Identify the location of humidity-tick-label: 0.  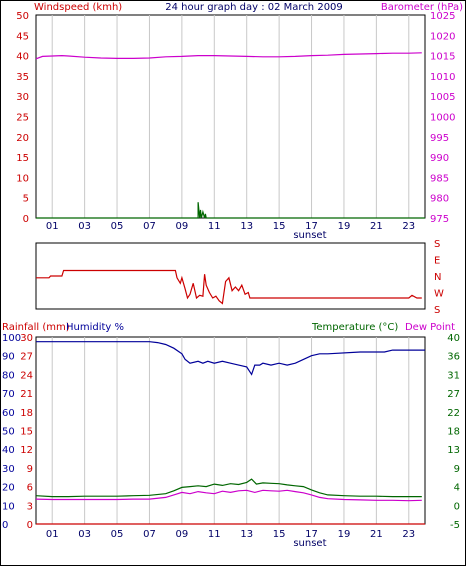
(5, 525).